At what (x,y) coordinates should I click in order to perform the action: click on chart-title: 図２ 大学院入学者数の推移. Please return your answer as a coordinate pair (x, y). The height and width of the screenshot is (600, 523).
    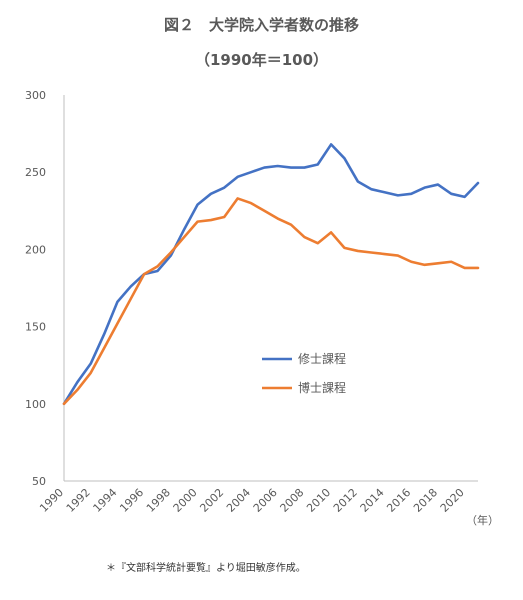
    Looking at the image, I should click on (261, 25).